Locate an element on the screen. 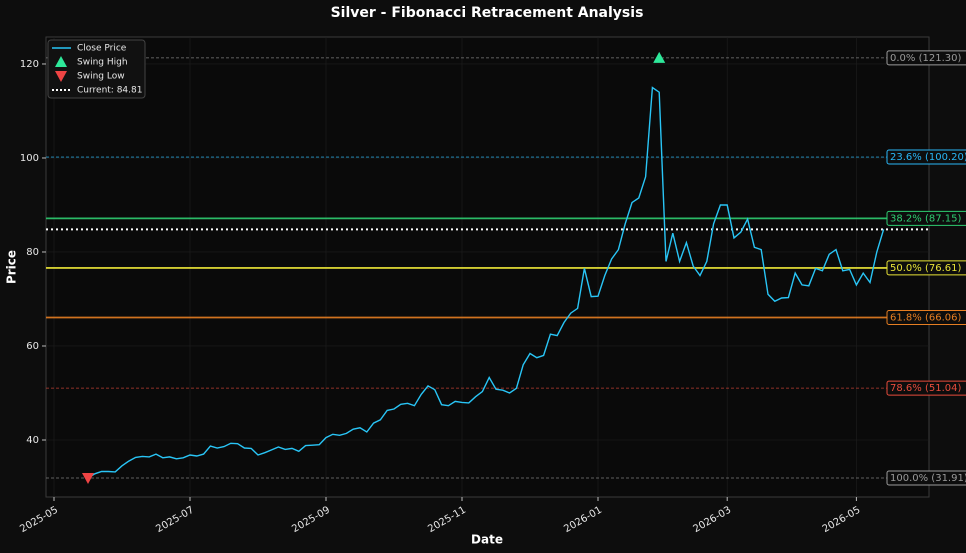 The width and height of the screenshot is (966, 553). legend-label: Swing Low is located at coordinates (101, 77).